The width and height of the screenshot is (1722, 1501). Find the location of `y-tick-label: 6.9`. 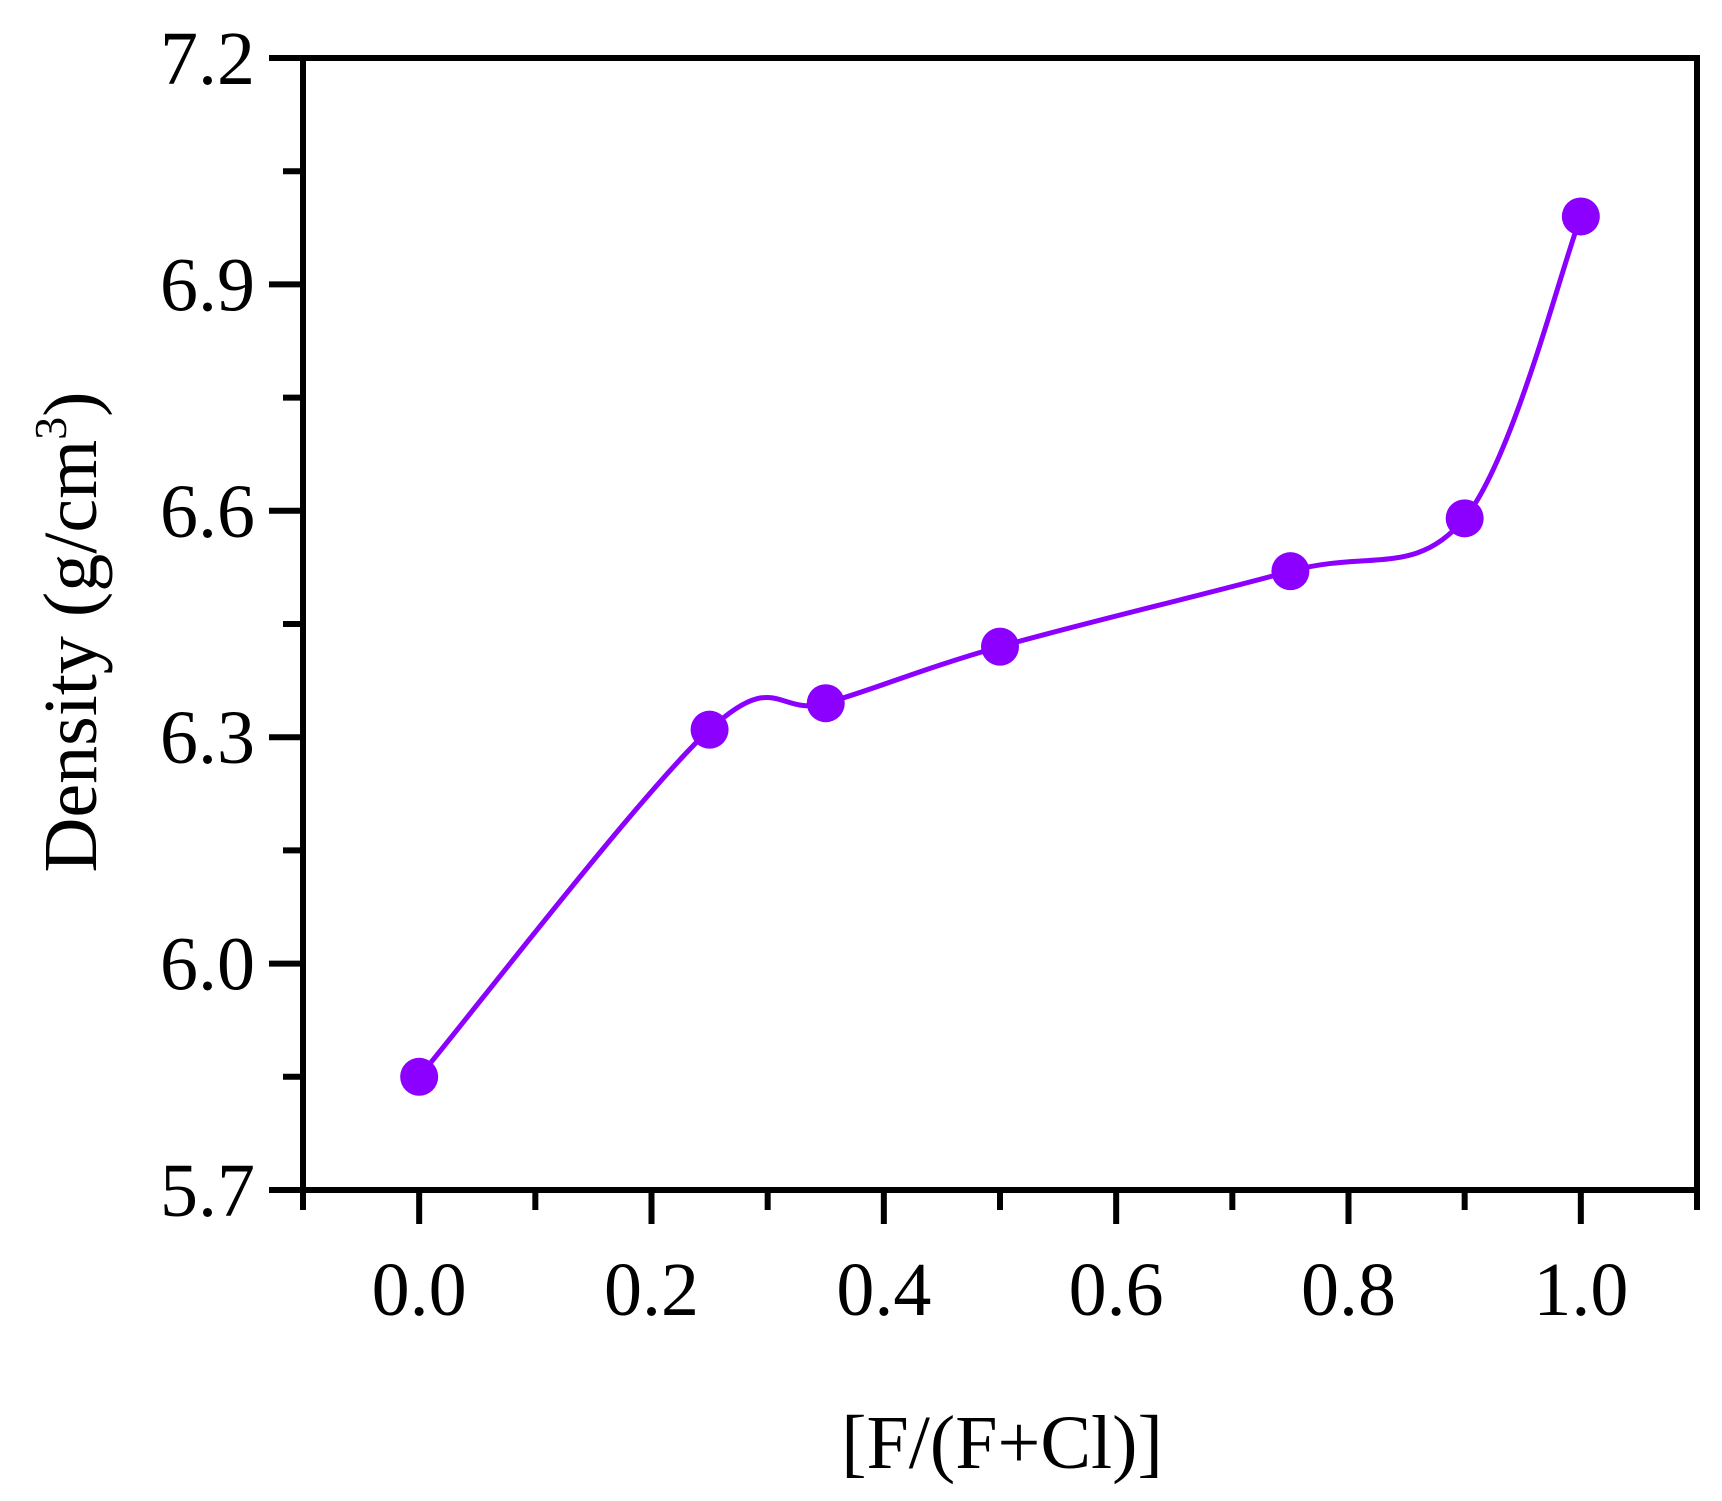

y-tick-label: 6.9 is located at coordinates (207, 285).